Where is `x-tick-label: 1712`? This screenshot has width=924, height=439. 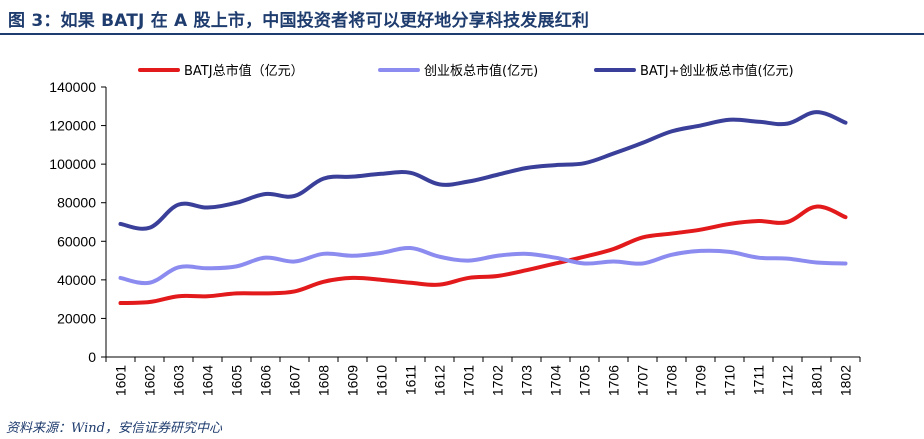 x-tick-label: 1712 is located at coordinates (788, 380).